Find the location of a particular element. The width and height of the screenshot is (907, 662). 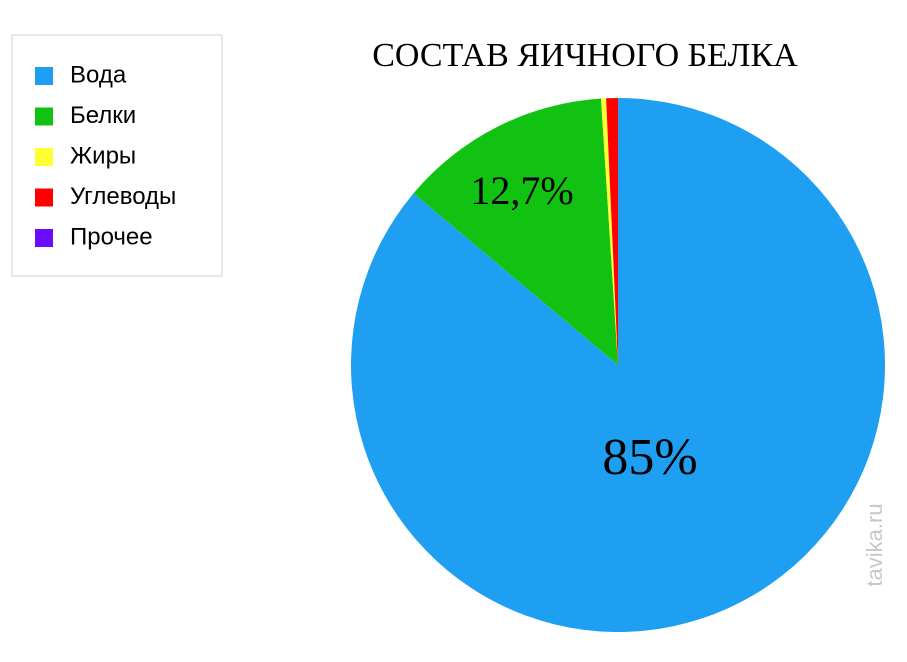

chart-title: СОСТАВ ЯИЧНОГО БЕЛКА is located at coordinates (585, 55).